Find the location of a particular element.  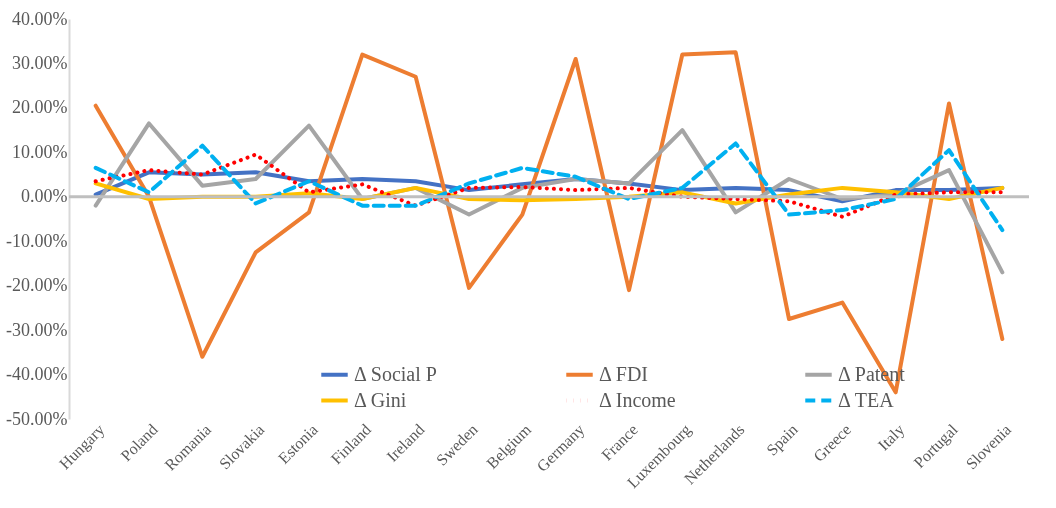

y-tick-label: -50.00% is located at coordinates (37, 418).